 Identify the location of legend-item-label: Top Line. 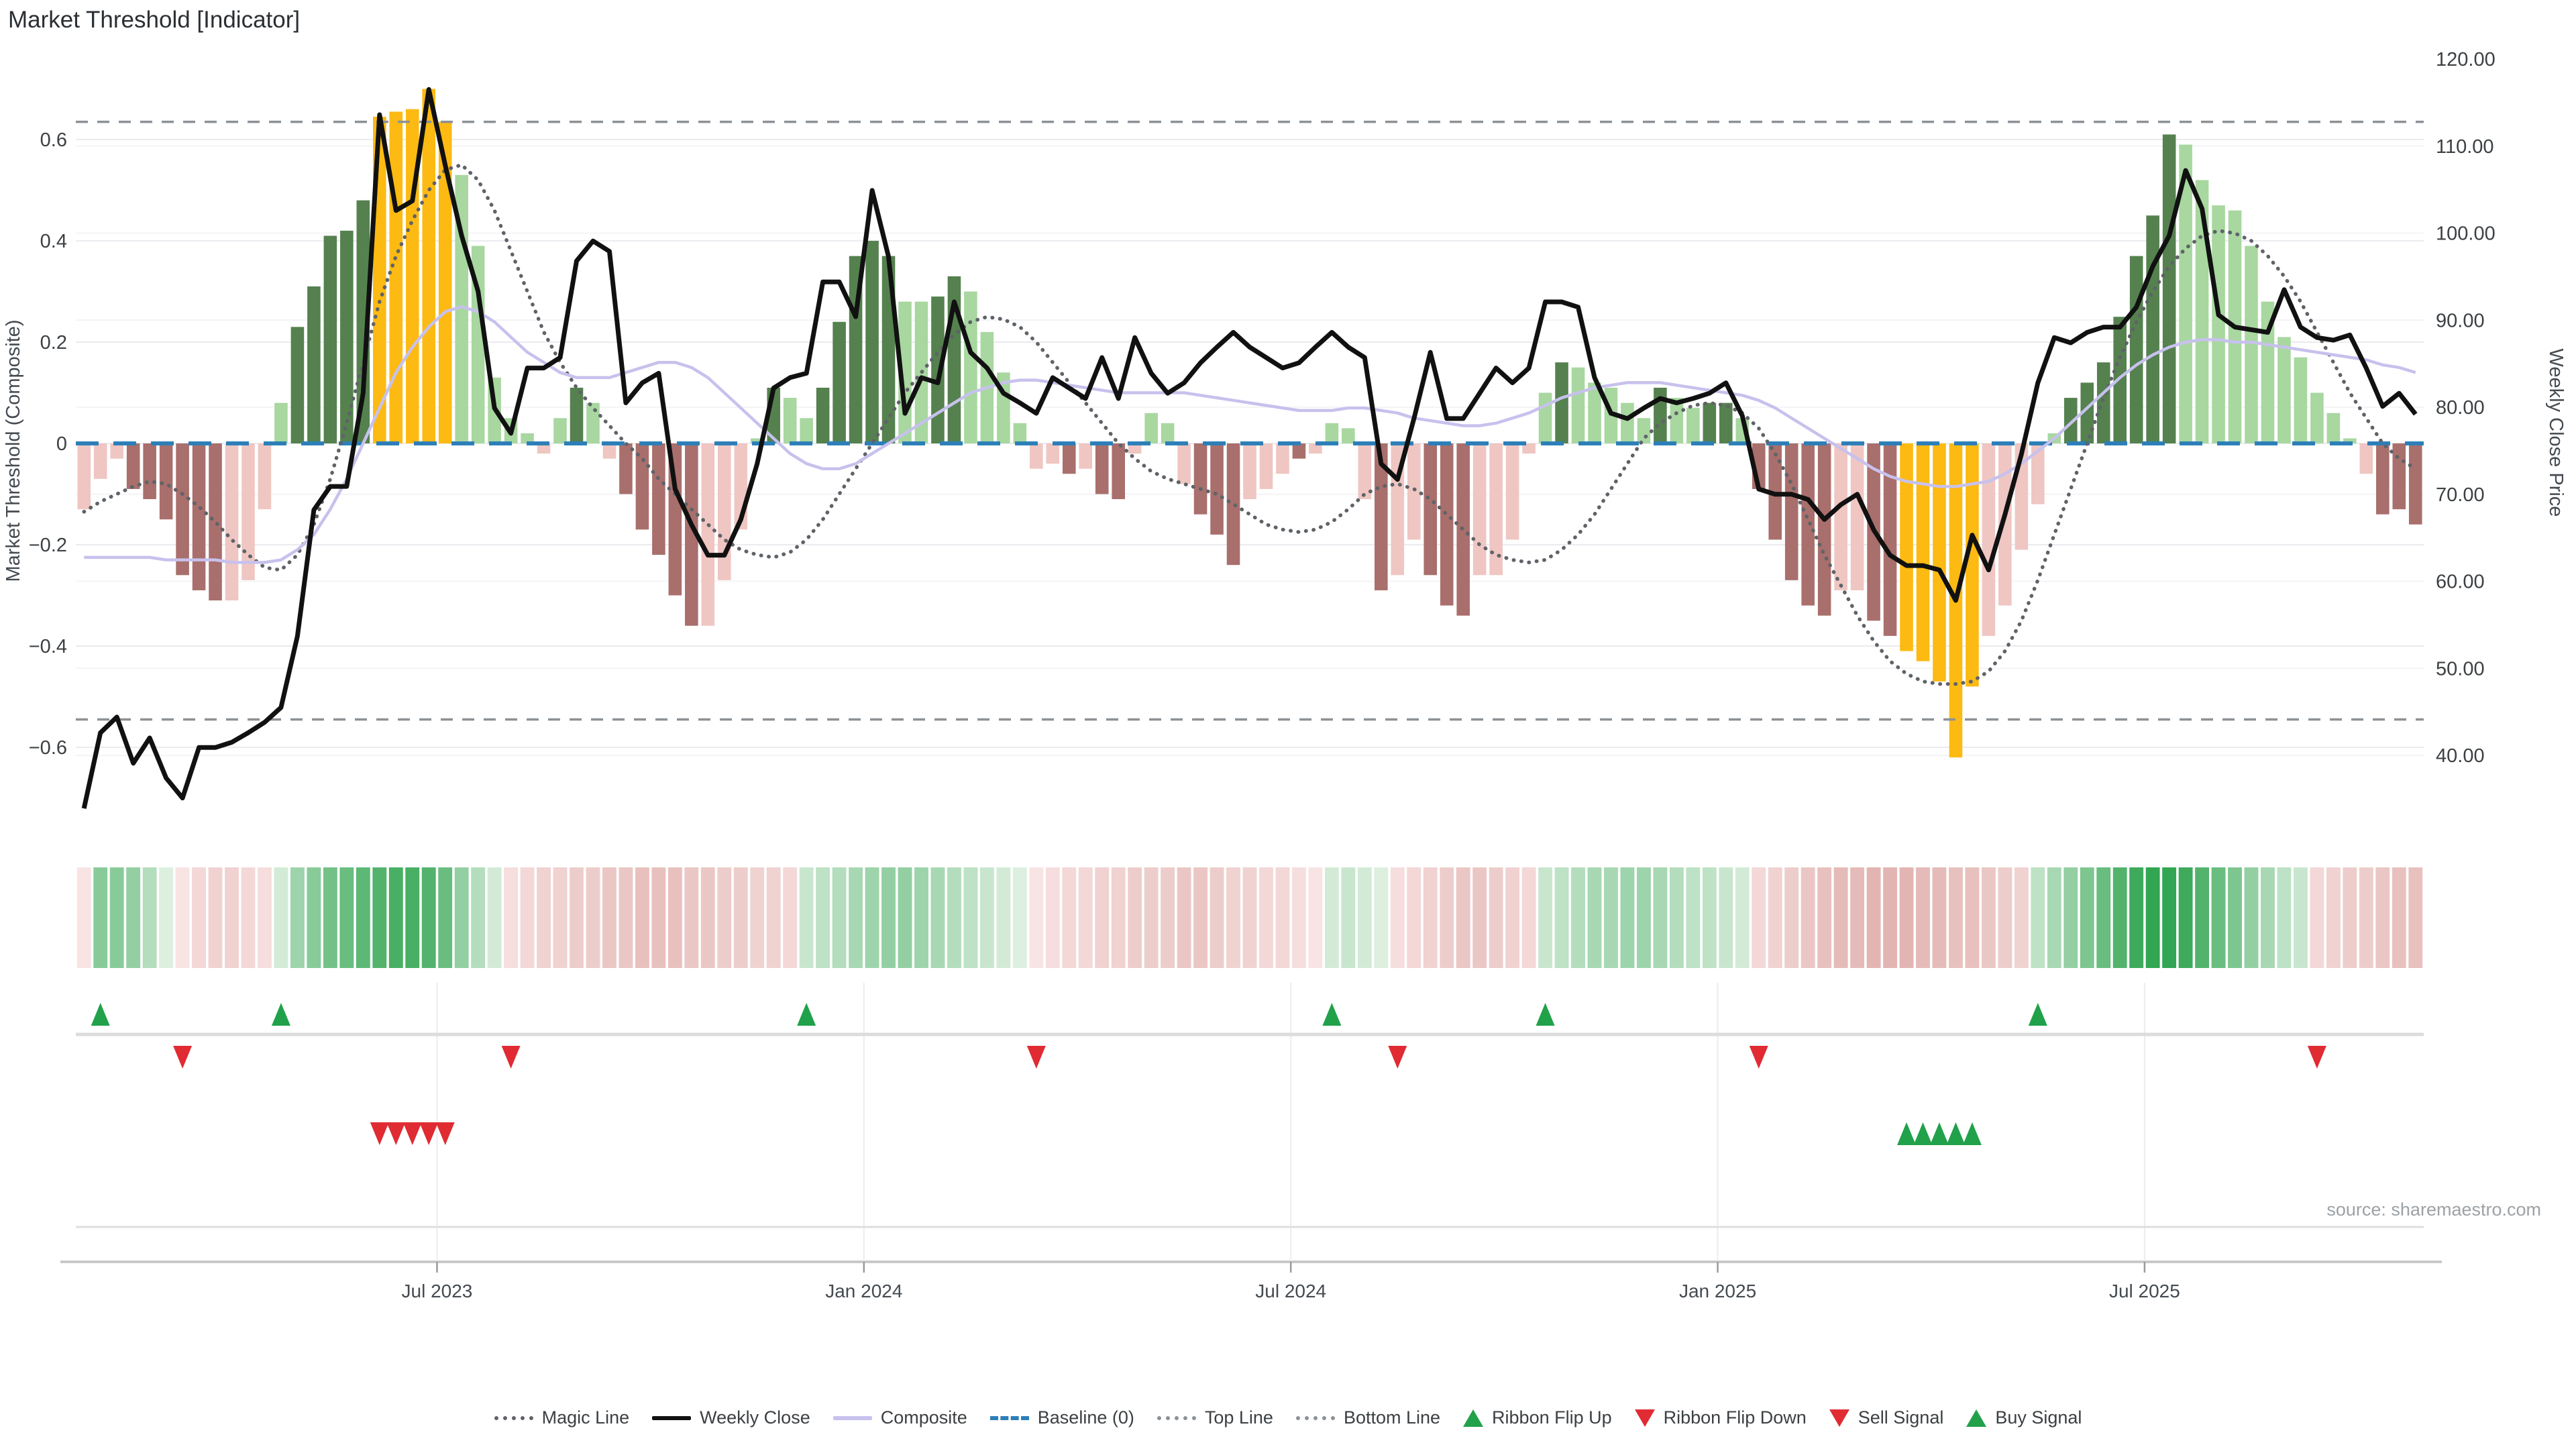
(1238, 1417).